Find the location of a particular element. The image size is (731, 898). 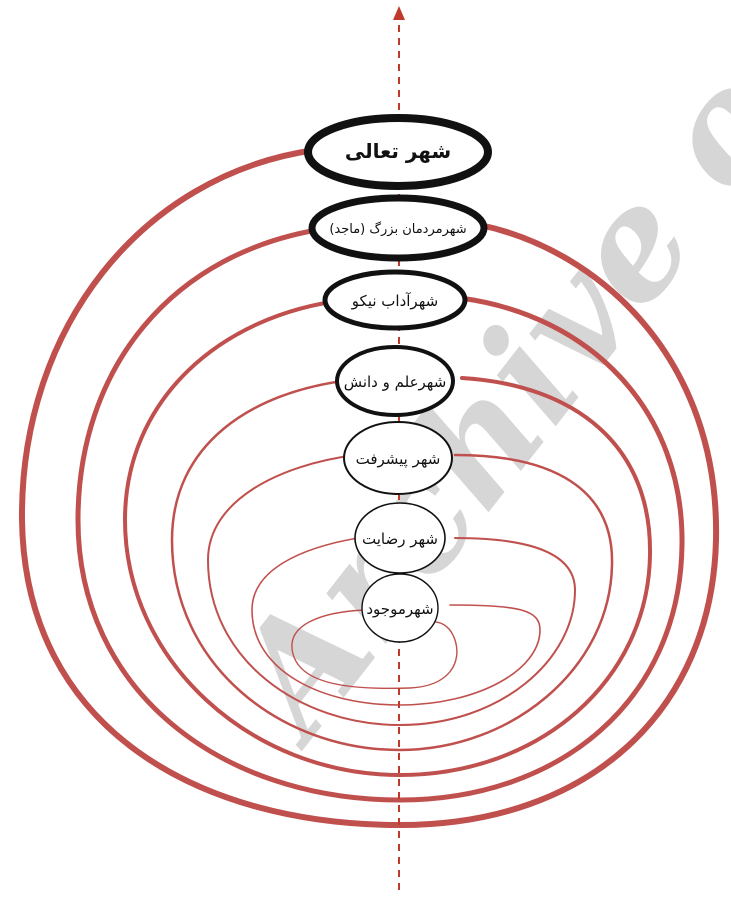

node-1: شهر رضایت is located at coordinates (400, 538).